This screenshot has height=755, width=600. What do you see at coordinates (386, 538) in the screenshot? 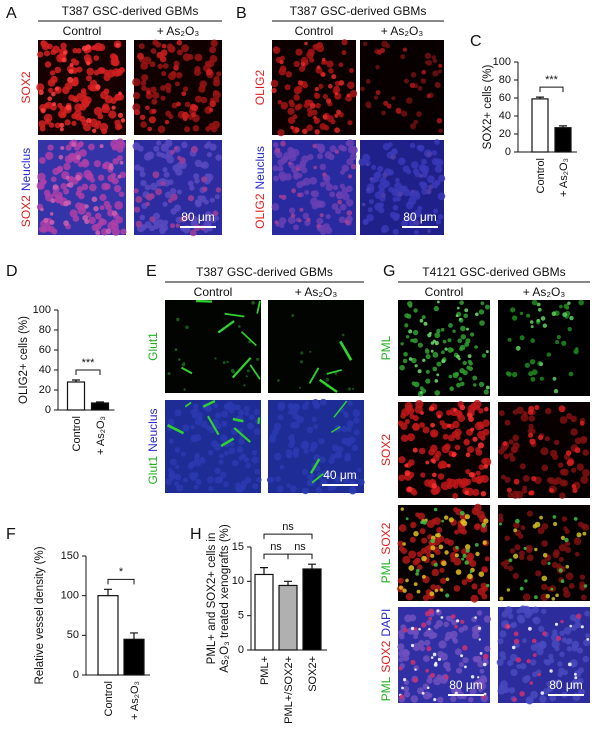
I see `row-label-word: SOX2` at bounding box center [386, 538].